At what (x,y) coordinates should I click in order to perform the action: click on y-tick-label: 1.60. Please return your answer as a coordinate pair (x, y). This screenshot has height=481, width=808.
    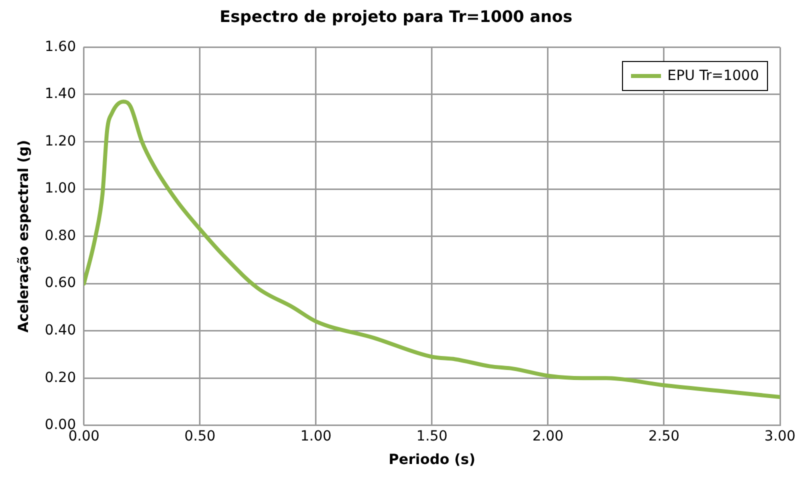
    Looking at the image, I should click on (60, 46).